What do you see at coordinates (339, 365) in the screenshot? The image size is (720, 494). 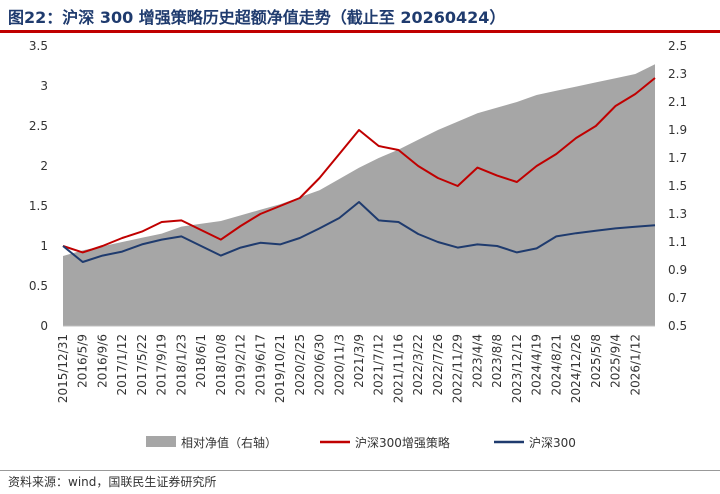 I see `x-tick-label: 2020/11/3` at bounding box center [339, 365].